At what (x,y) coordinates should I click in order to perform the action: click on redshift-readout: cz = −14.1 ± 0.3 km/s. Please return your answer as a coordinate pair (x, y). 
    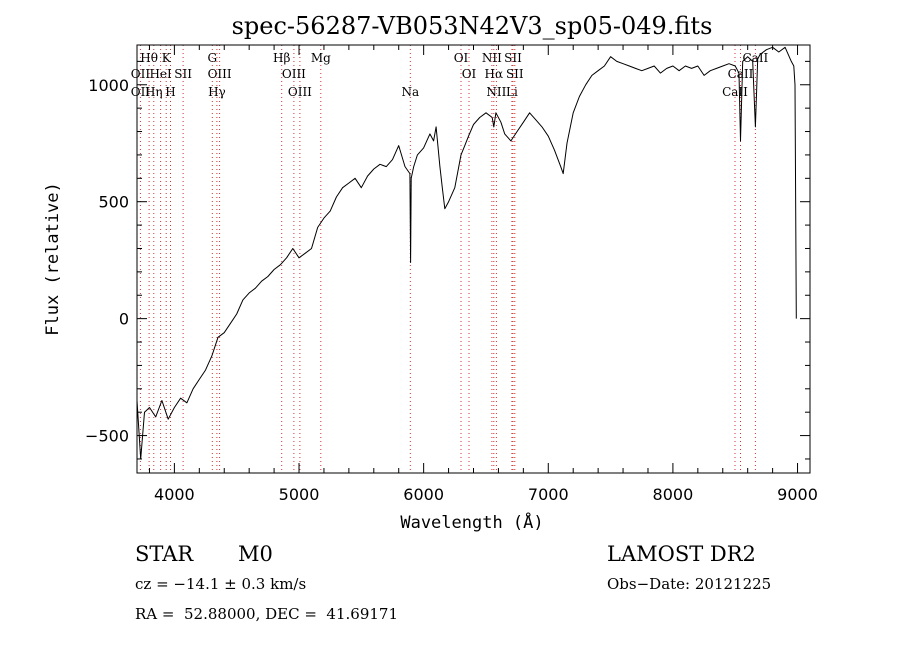
    Looking at the image, I should click on (221, 584).